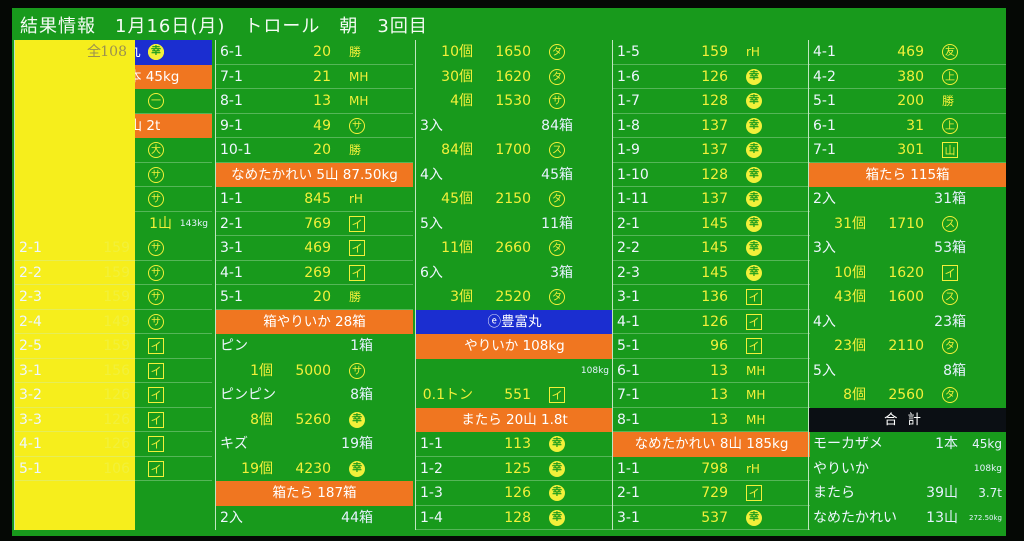 The image size is (1024, 541). Describe the element at coordinates (848, 444) in the screenshot. I see `total-species: モーカザメ` at that location.